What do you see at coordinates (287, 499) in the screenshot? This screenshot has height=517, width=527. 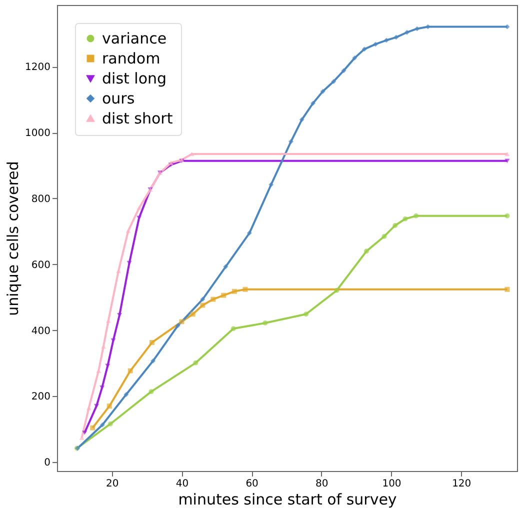 I see `x-axis-title: minutes since start of survey` at bounding box center [287, 499].